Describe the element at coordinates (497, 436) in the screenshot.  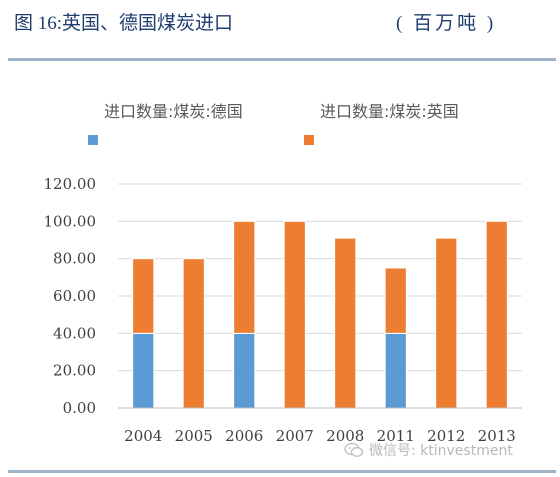
I see `x-tick-label: 2013` at that location.